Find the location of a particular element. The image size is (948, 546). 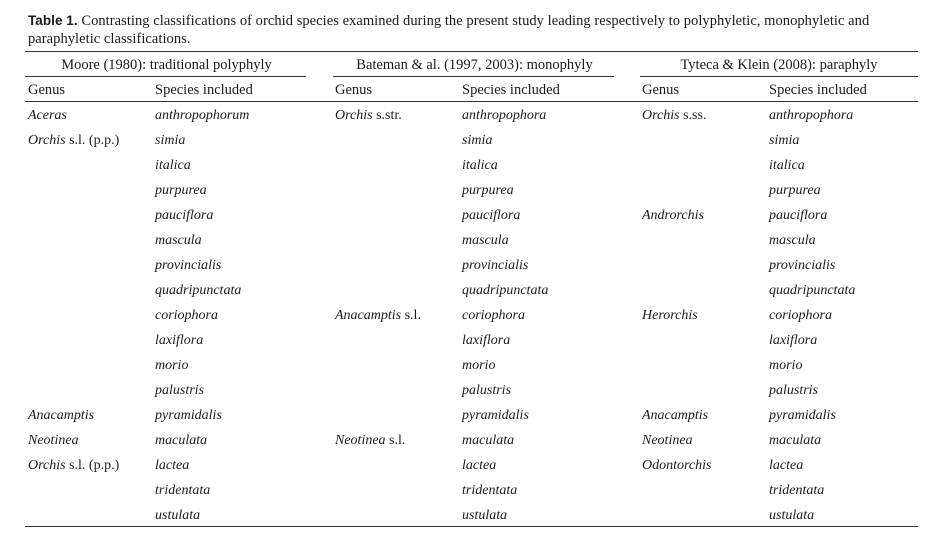

genus-name: Herorchis is located at coordinates (670, 315).